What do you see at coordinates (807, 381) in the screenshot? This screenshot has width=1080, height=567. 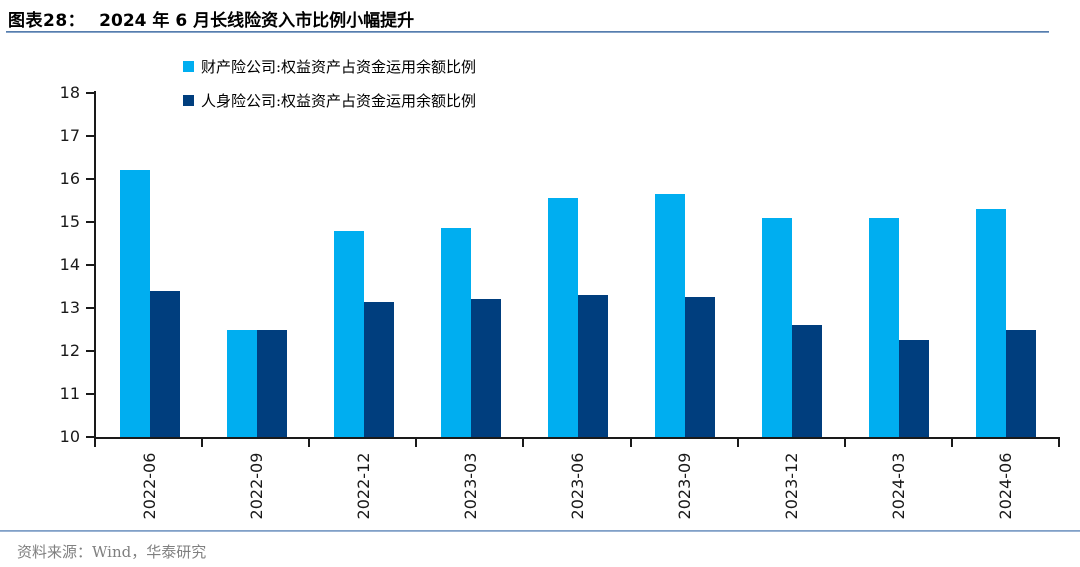 I see `bar-2023-12-series1` at bounding box center [807, 381].